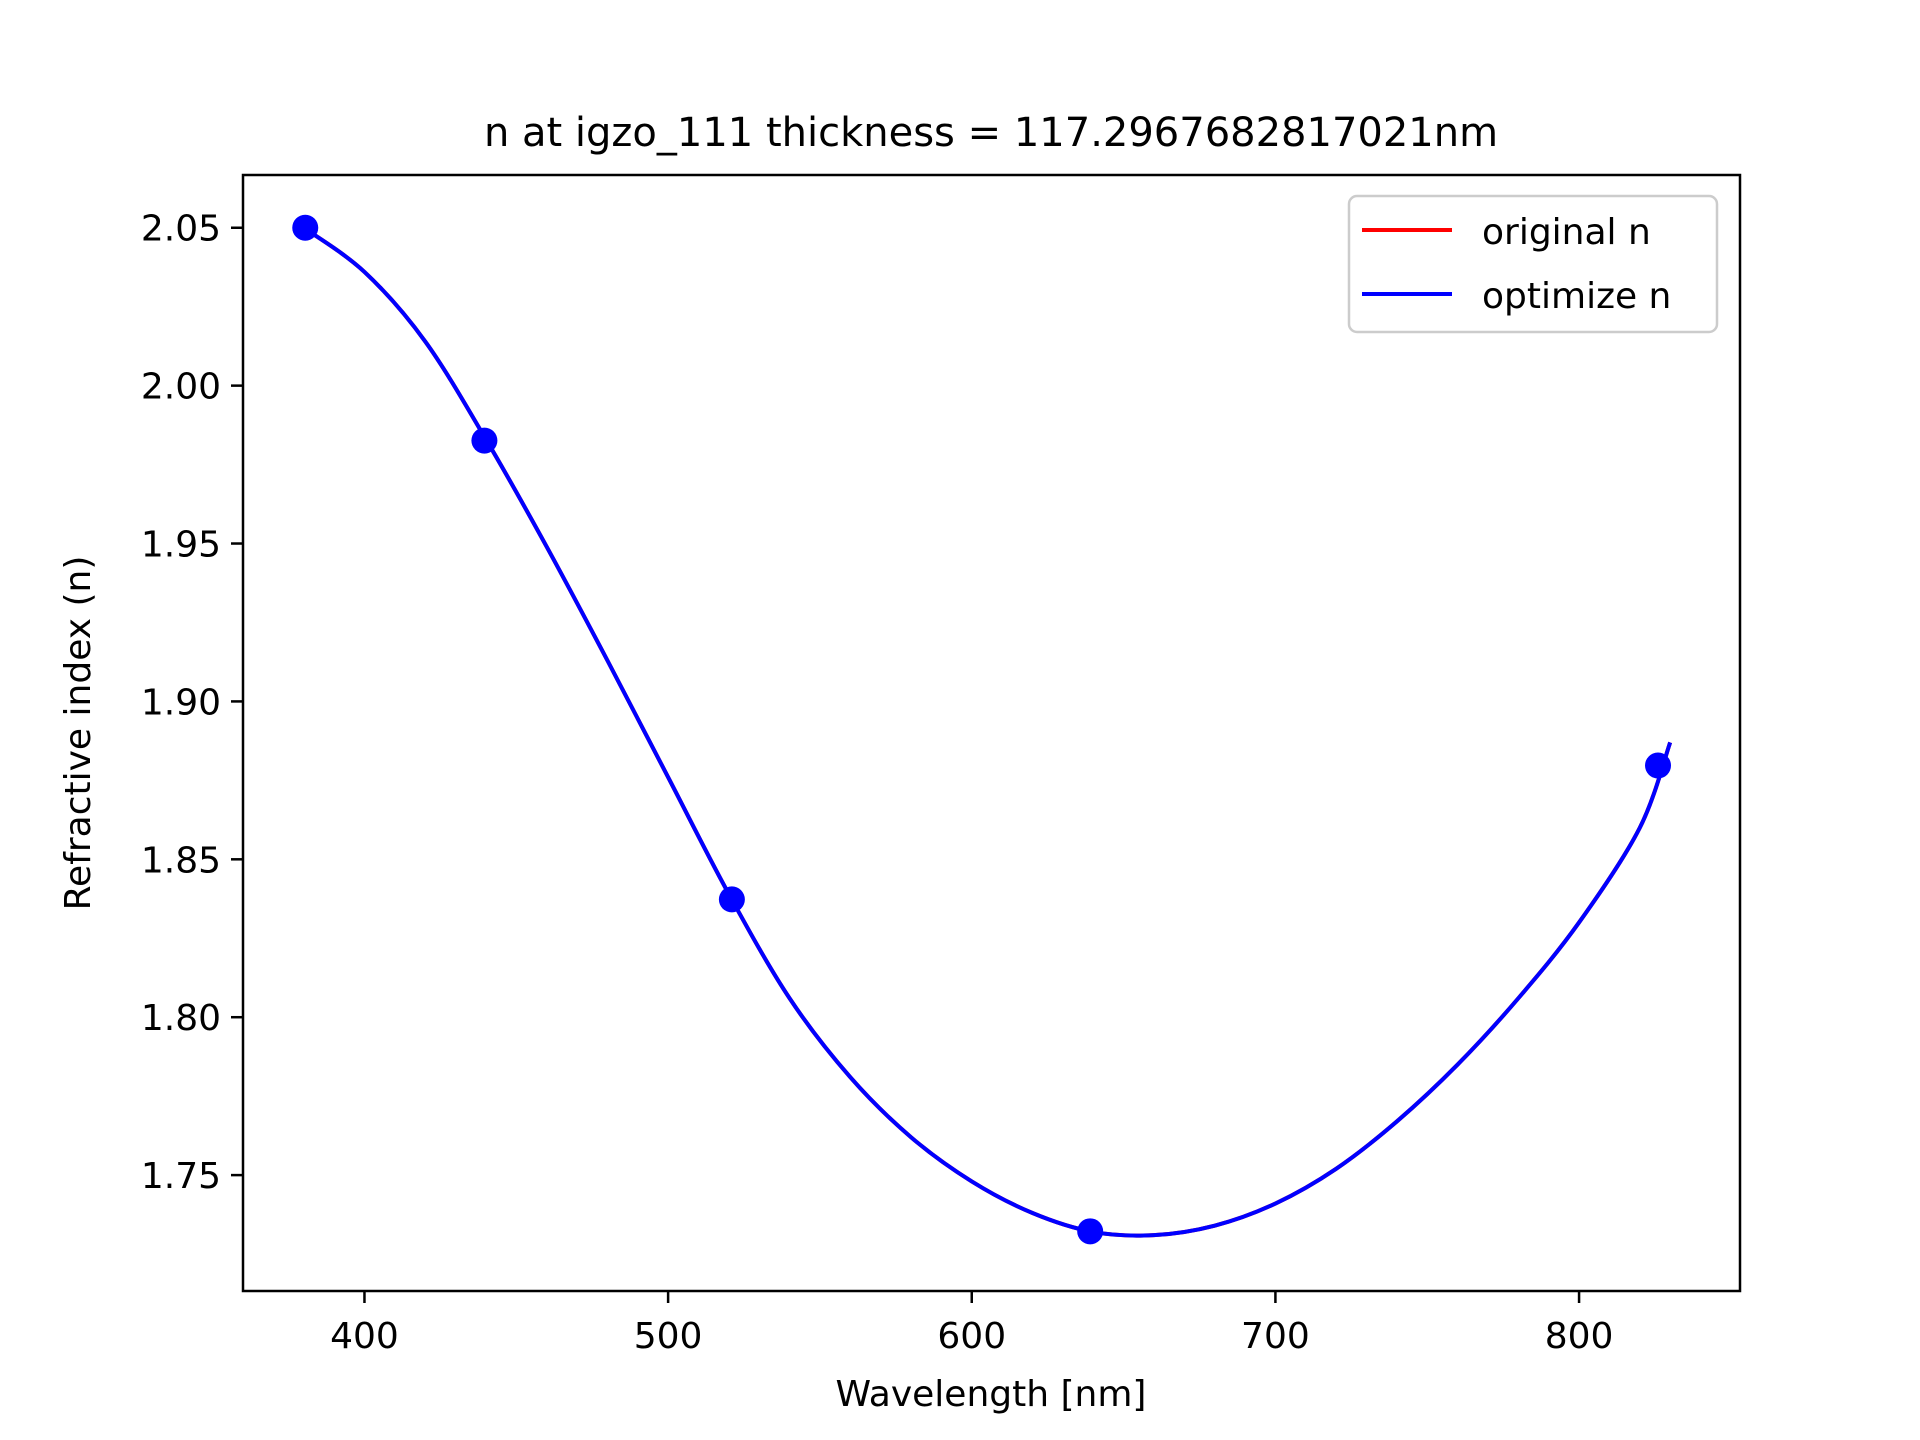 The image size is (1920, 1440). What do you see at coordinates (1579, 1336) in the screenshot?
I see `x-tick-label: 800` at bounding box center [1579, 1336].